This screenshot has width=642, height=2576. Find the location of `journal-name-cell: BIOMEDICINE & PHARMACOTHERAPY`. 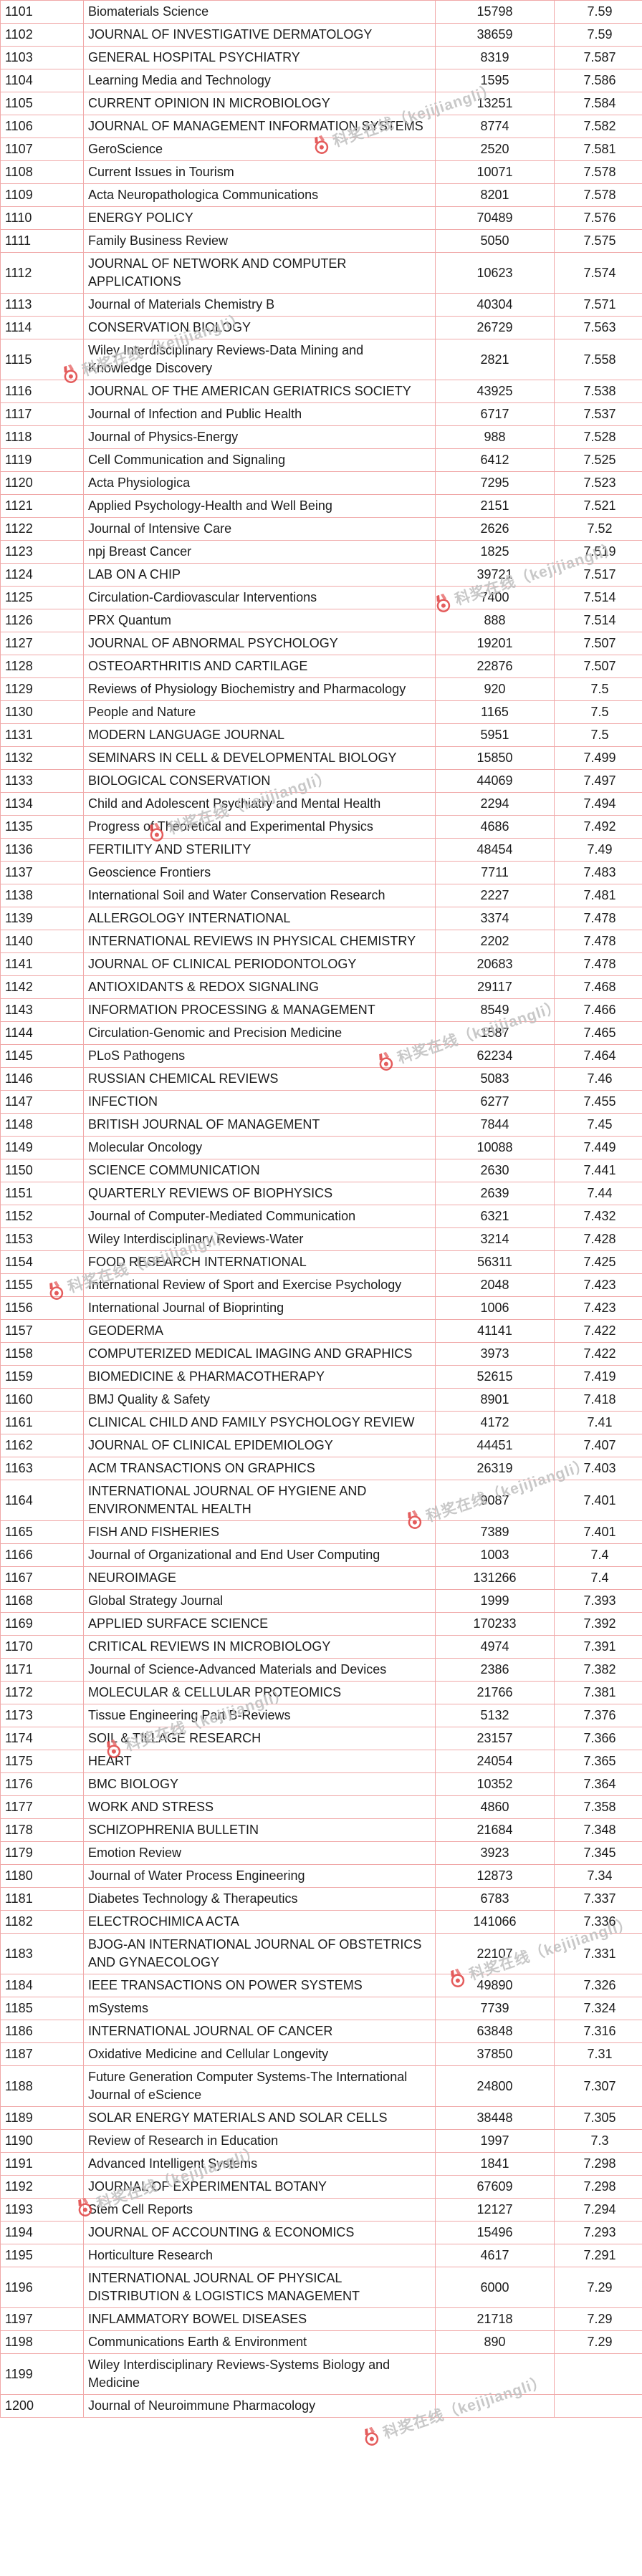

journal-name-cell: BIOMEDICINE & PHARMACOTHERAPY is located at coordinates (259, 1377).